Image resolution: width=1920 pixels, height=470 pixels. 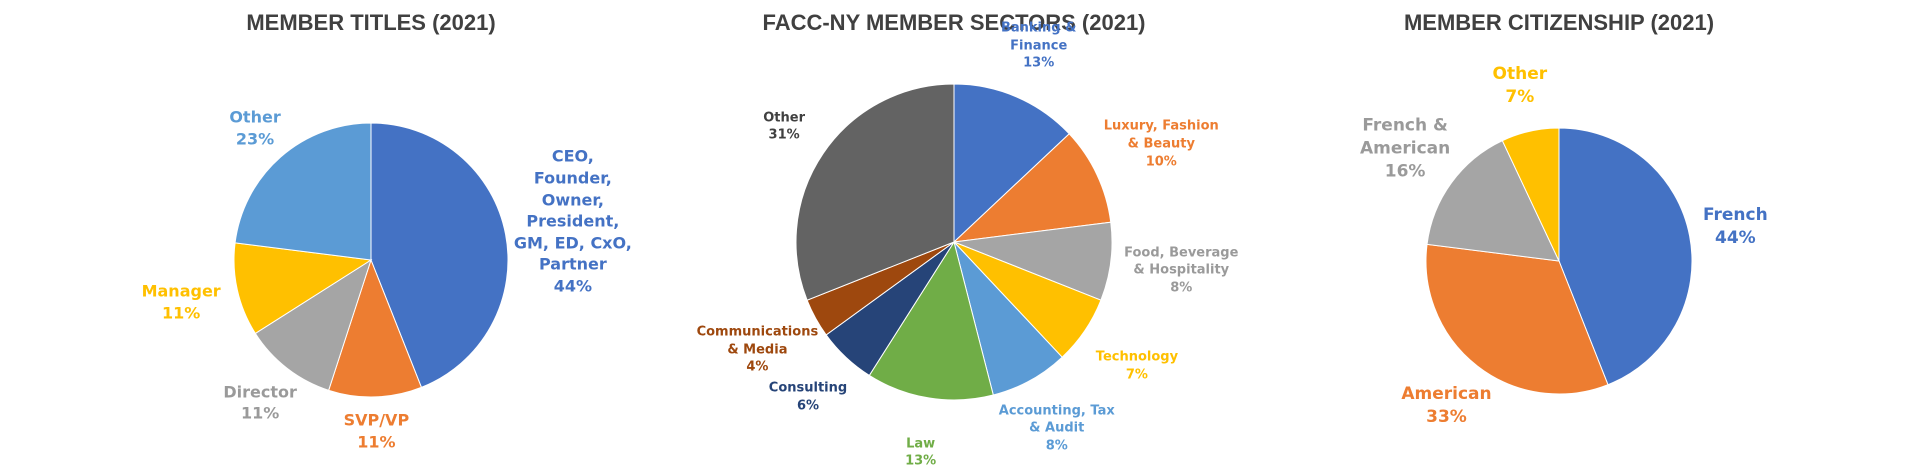 I want to click on chart-title: MEMBER TITLES (2021), so click(x=371, y=23).